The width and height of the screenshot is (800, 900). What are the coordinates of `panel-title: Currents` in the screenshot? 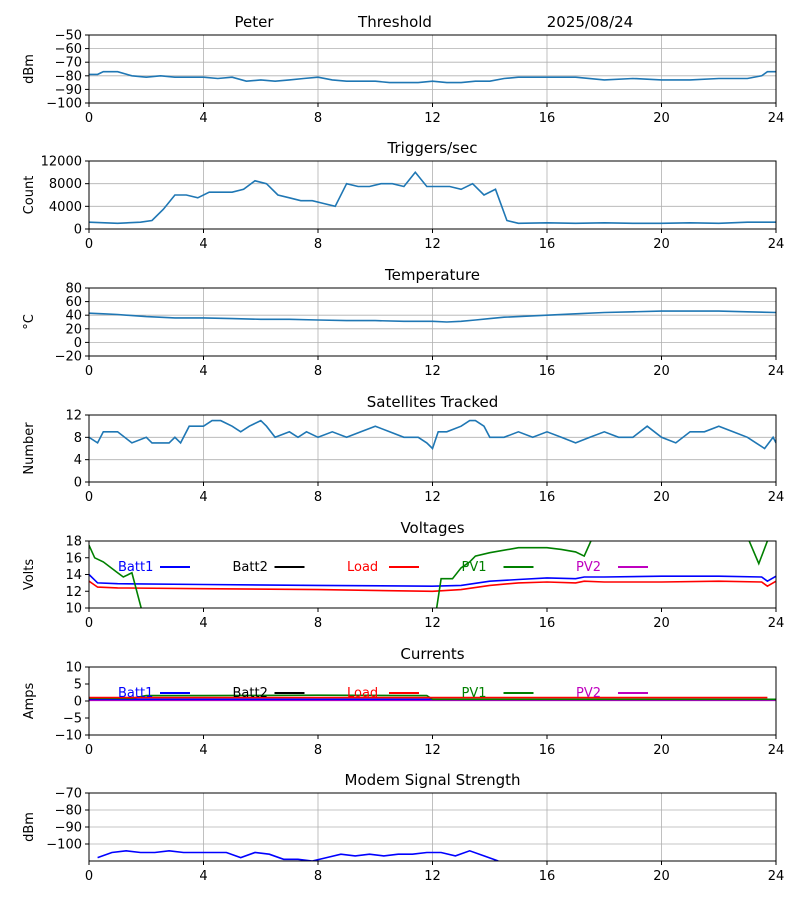 It's located at (432, 654).